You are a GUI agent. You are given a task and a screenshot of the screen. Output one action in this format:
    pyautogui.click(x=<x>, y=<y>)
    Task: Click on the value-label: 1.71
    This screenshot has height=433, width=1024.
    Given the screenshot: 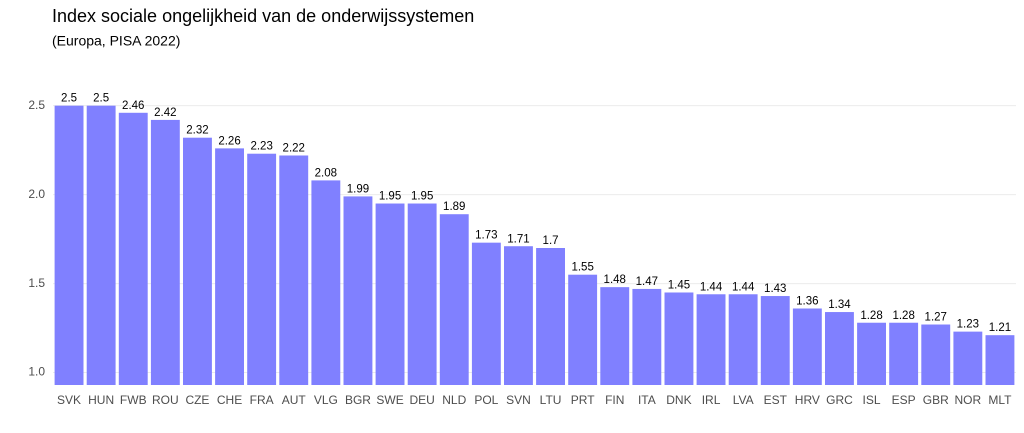 What is the action you would take?
    pyautogui.click(x=518, y=239)
    